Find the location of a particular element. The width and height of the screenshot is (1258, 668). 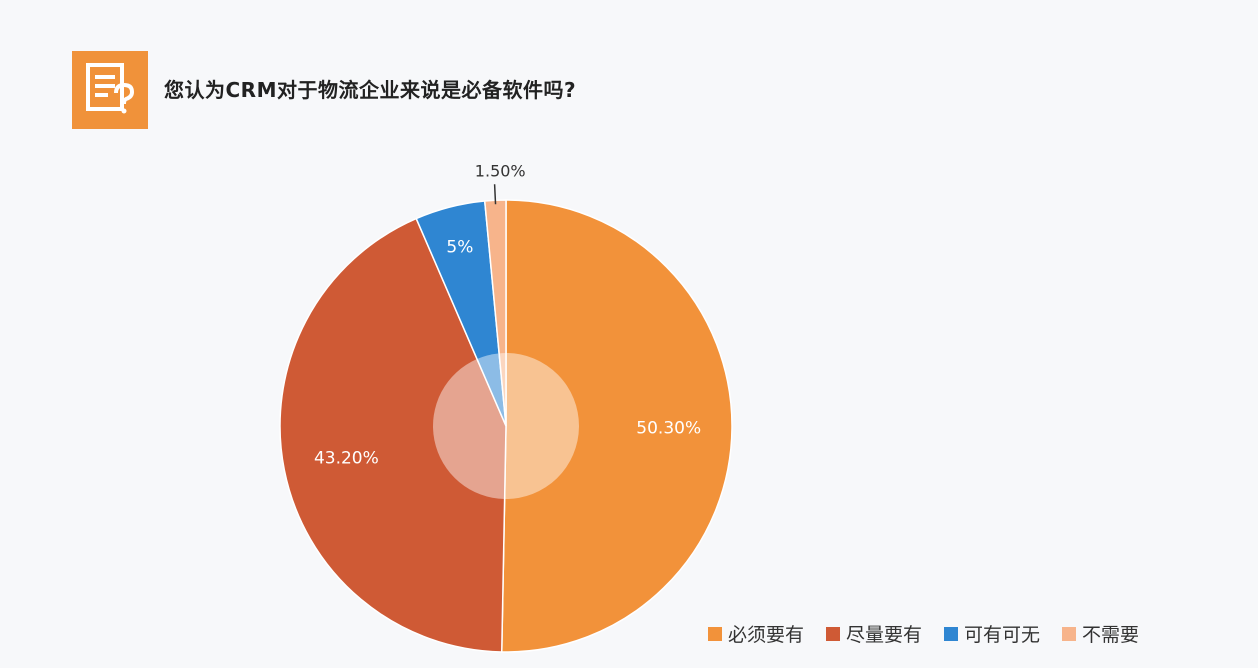

legend-item-2: 可有可无 is located at coordinates (992, 633).